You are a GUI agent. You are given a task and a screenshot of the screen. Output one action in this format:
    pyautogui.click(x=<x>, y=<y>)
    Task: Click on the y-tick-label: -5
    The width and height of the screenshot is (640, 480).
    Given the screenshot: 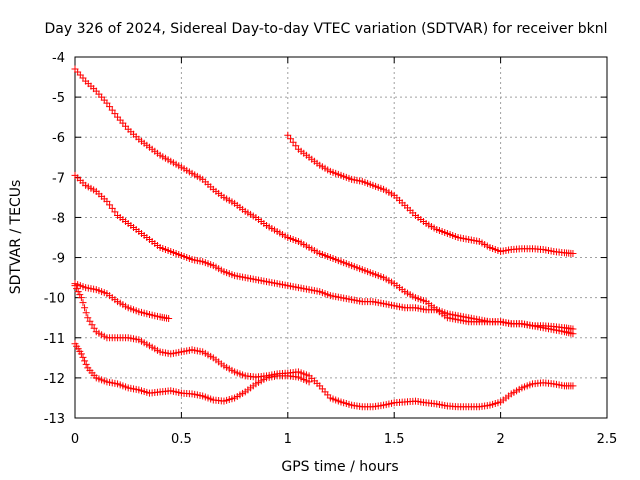 What is the action you would take?
    pyautogui.click(x=58, y=98)
    